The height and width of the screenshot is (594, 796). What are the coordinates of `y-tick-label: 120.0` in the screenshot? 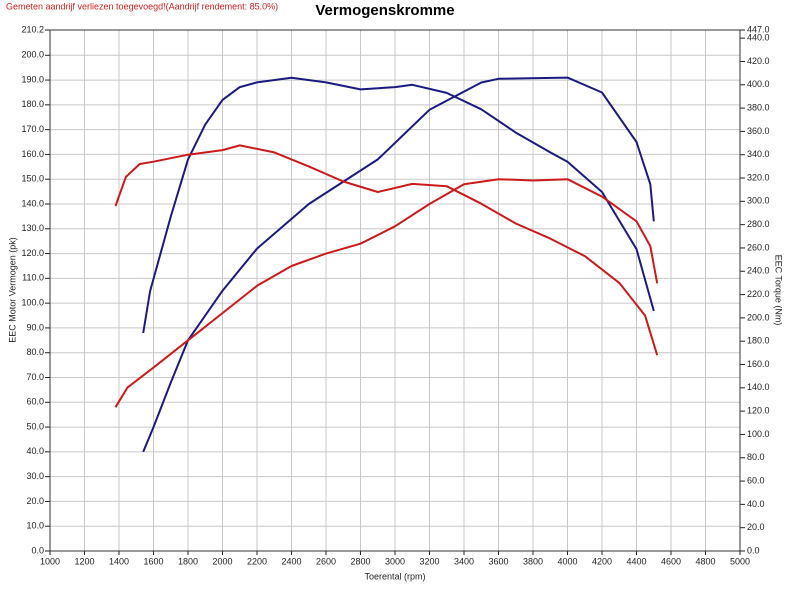 It's located at (32, 253).